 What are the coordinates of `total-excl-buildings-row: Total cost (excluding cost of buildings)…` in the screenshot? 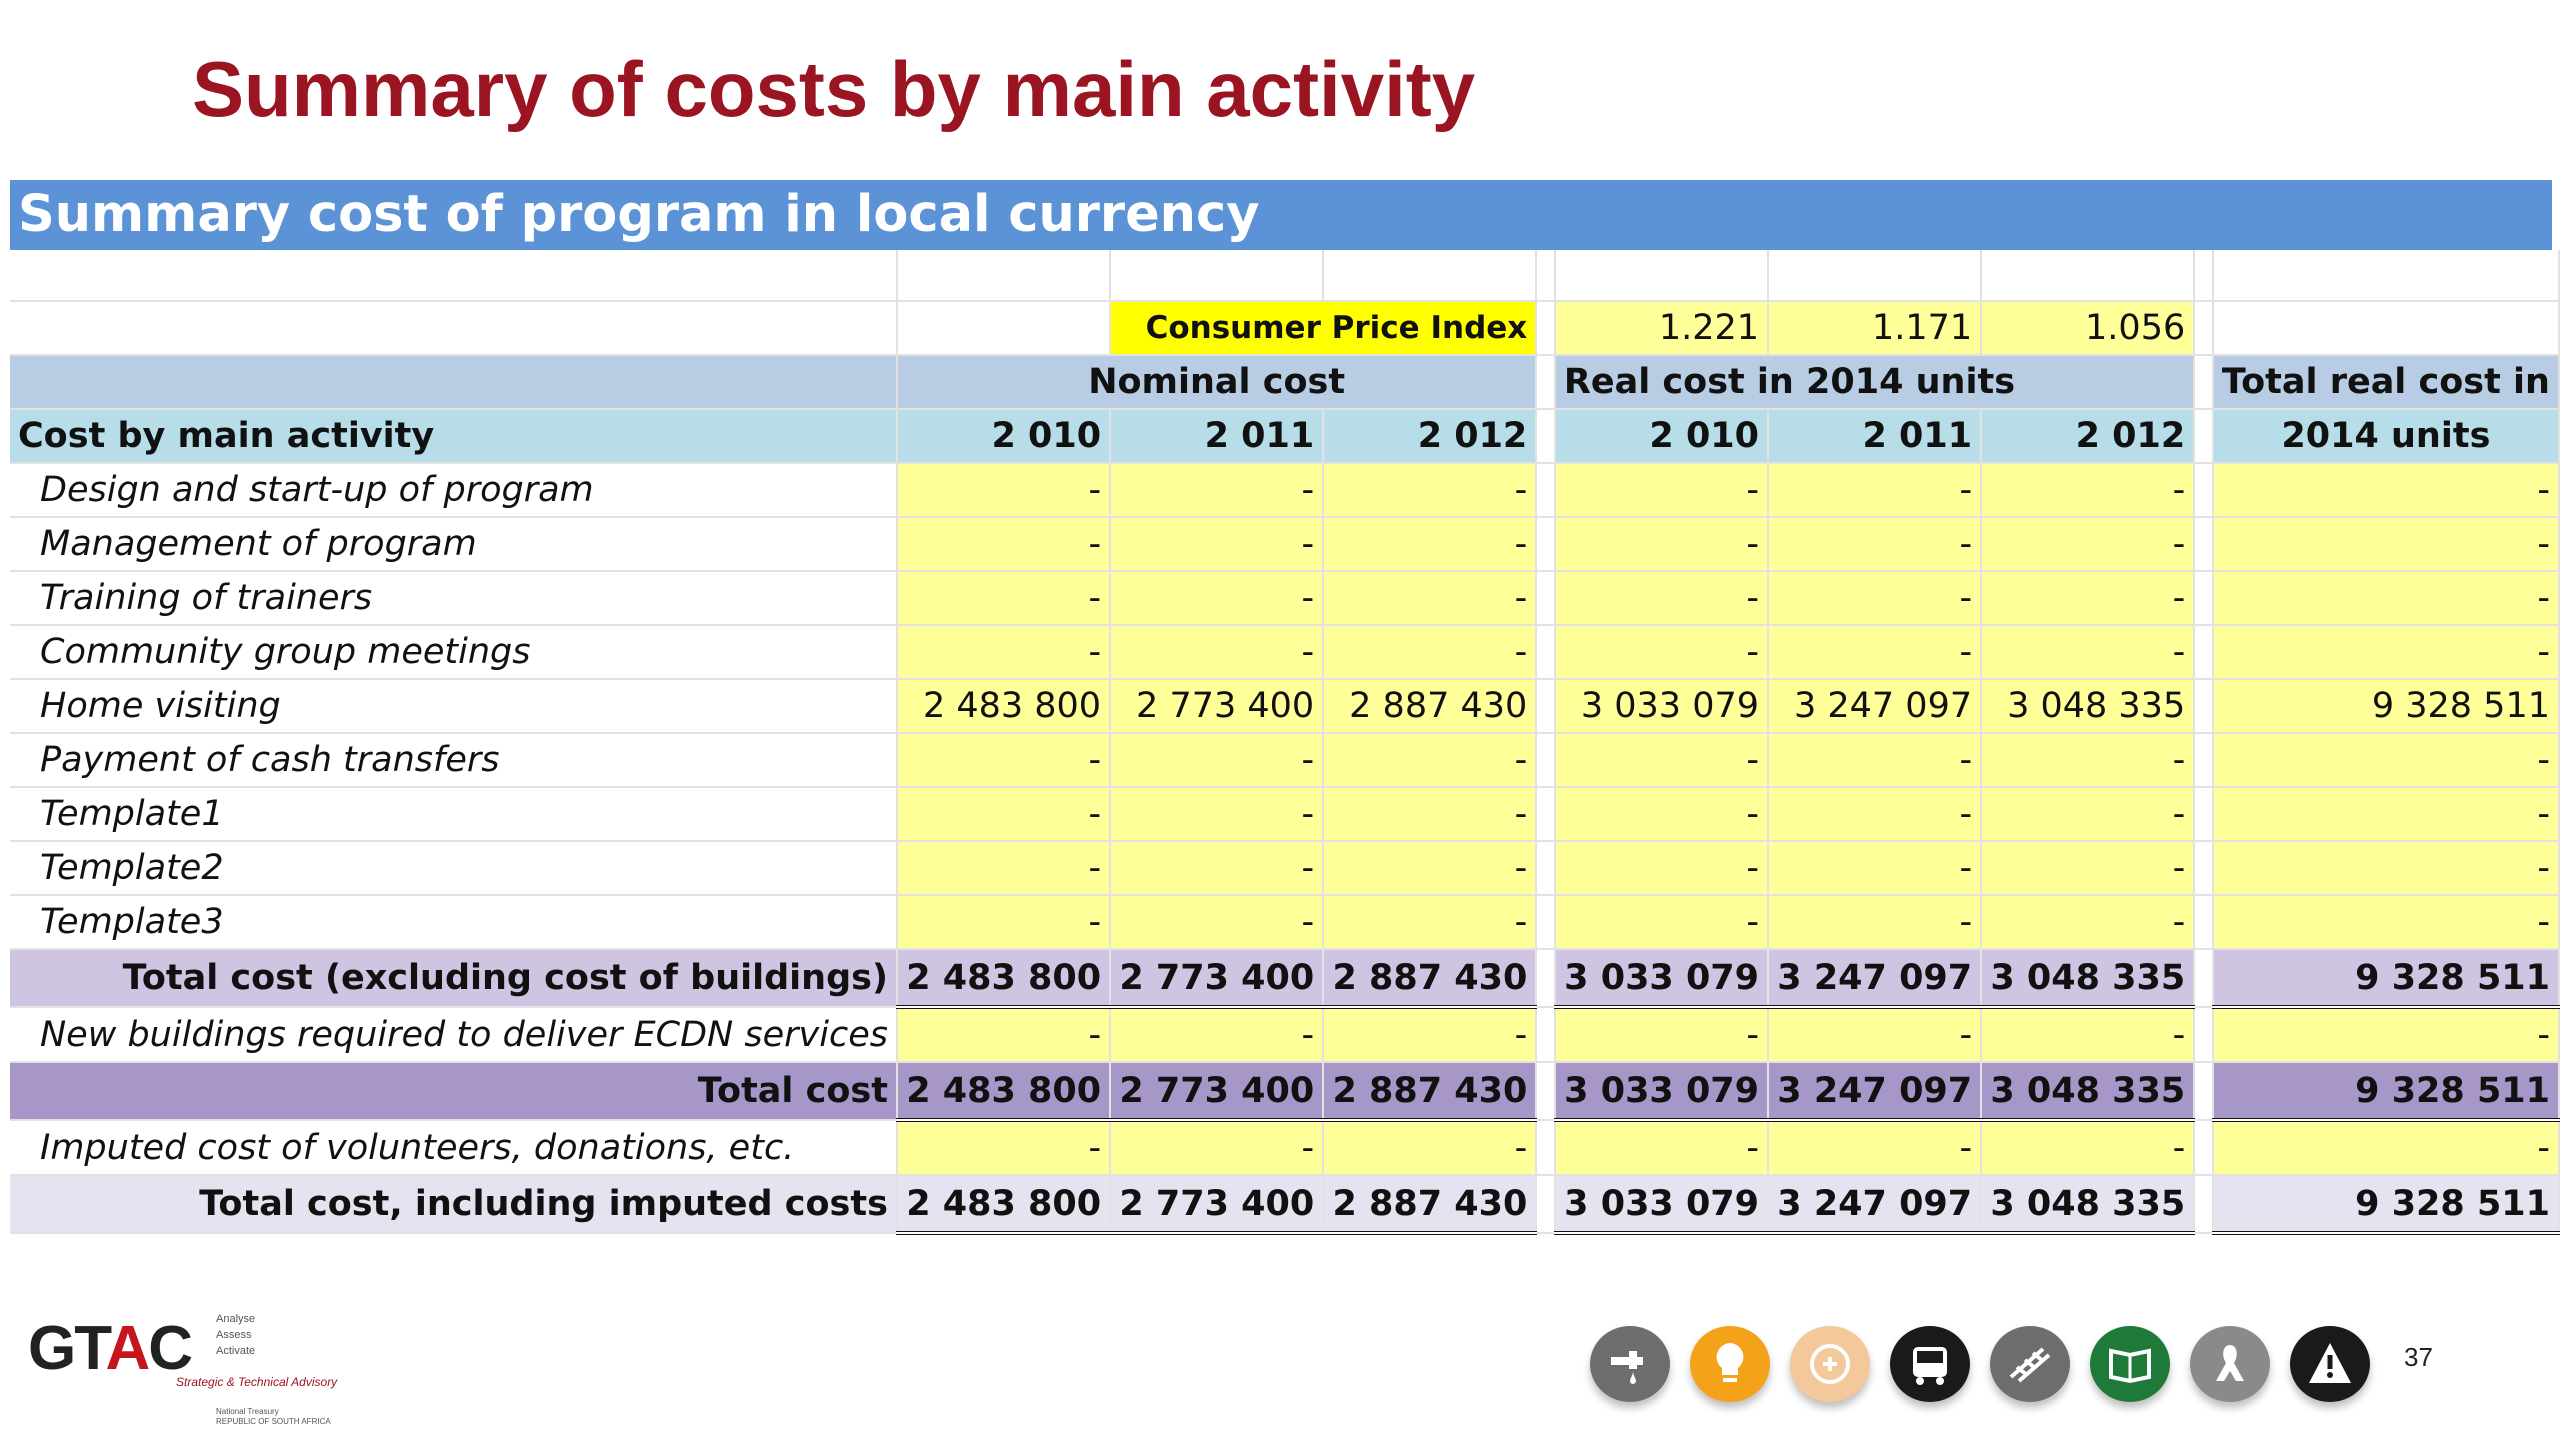 It's located at (1285, 979).